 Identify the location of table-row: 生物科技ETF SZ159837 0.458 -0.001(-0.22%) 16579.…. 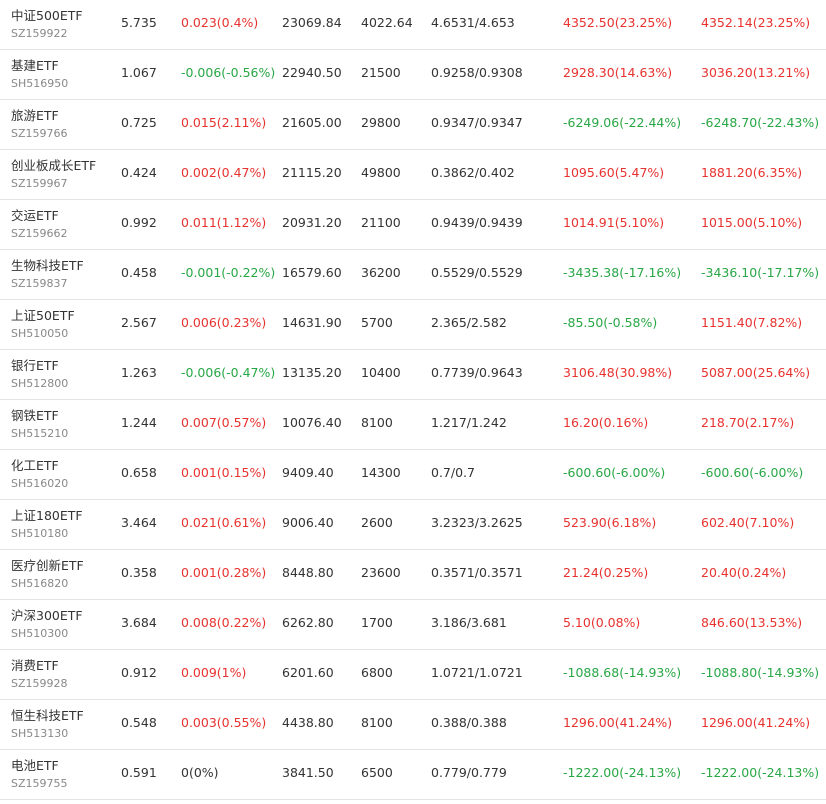
(413, 275).